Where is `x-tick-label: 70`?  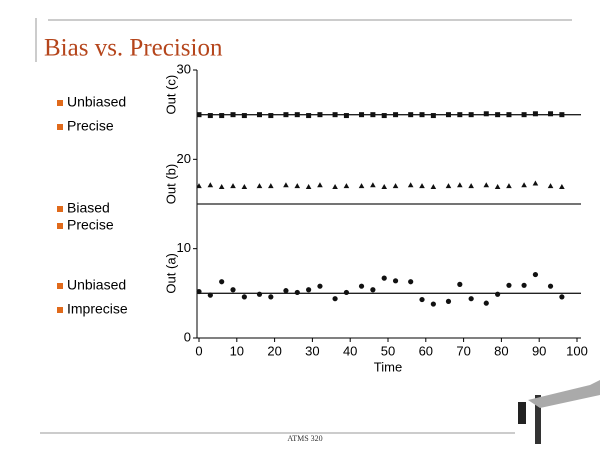 x-tick-label: 70 is located at coordinates (463, 350).